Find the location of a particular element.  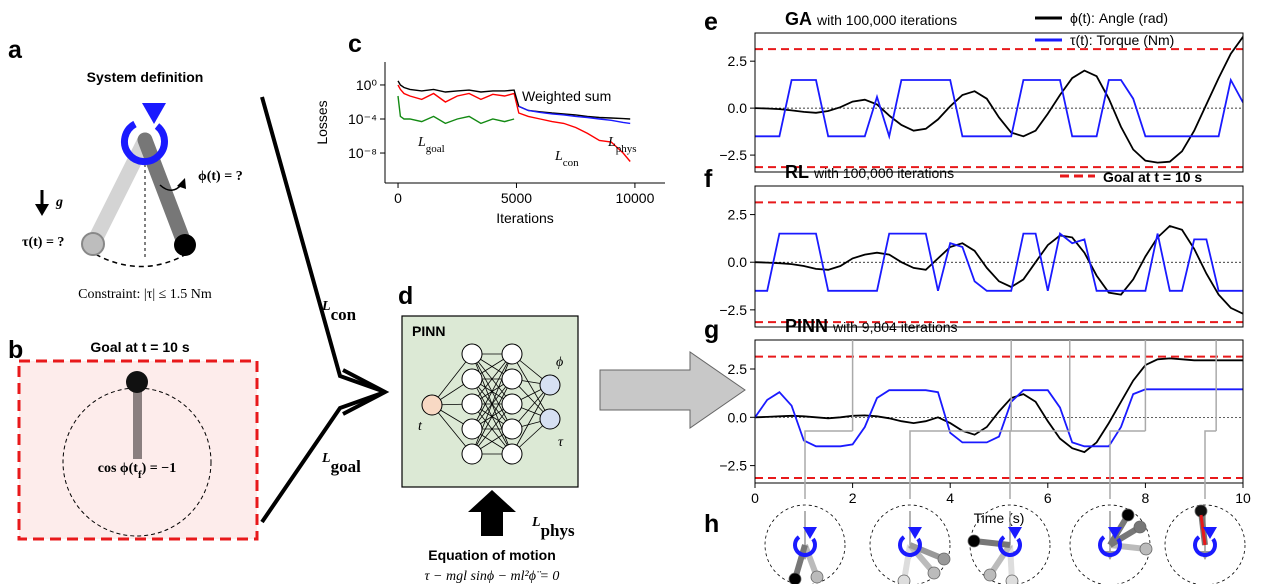

panel-letter: c is located at coordinates (355, 44).